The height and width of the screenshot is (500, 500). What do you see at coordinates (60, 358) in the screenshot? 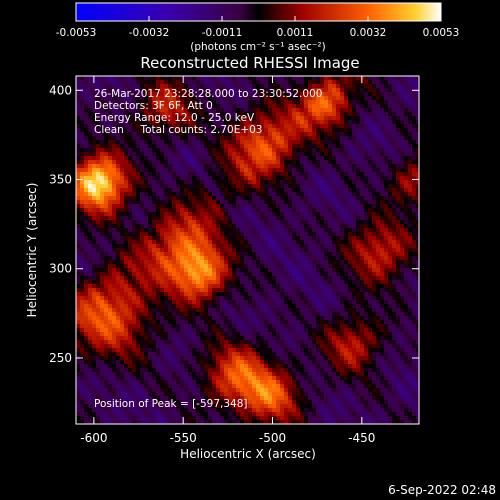
I see `y-tick-label: 250` at bounding box center [60, 358].